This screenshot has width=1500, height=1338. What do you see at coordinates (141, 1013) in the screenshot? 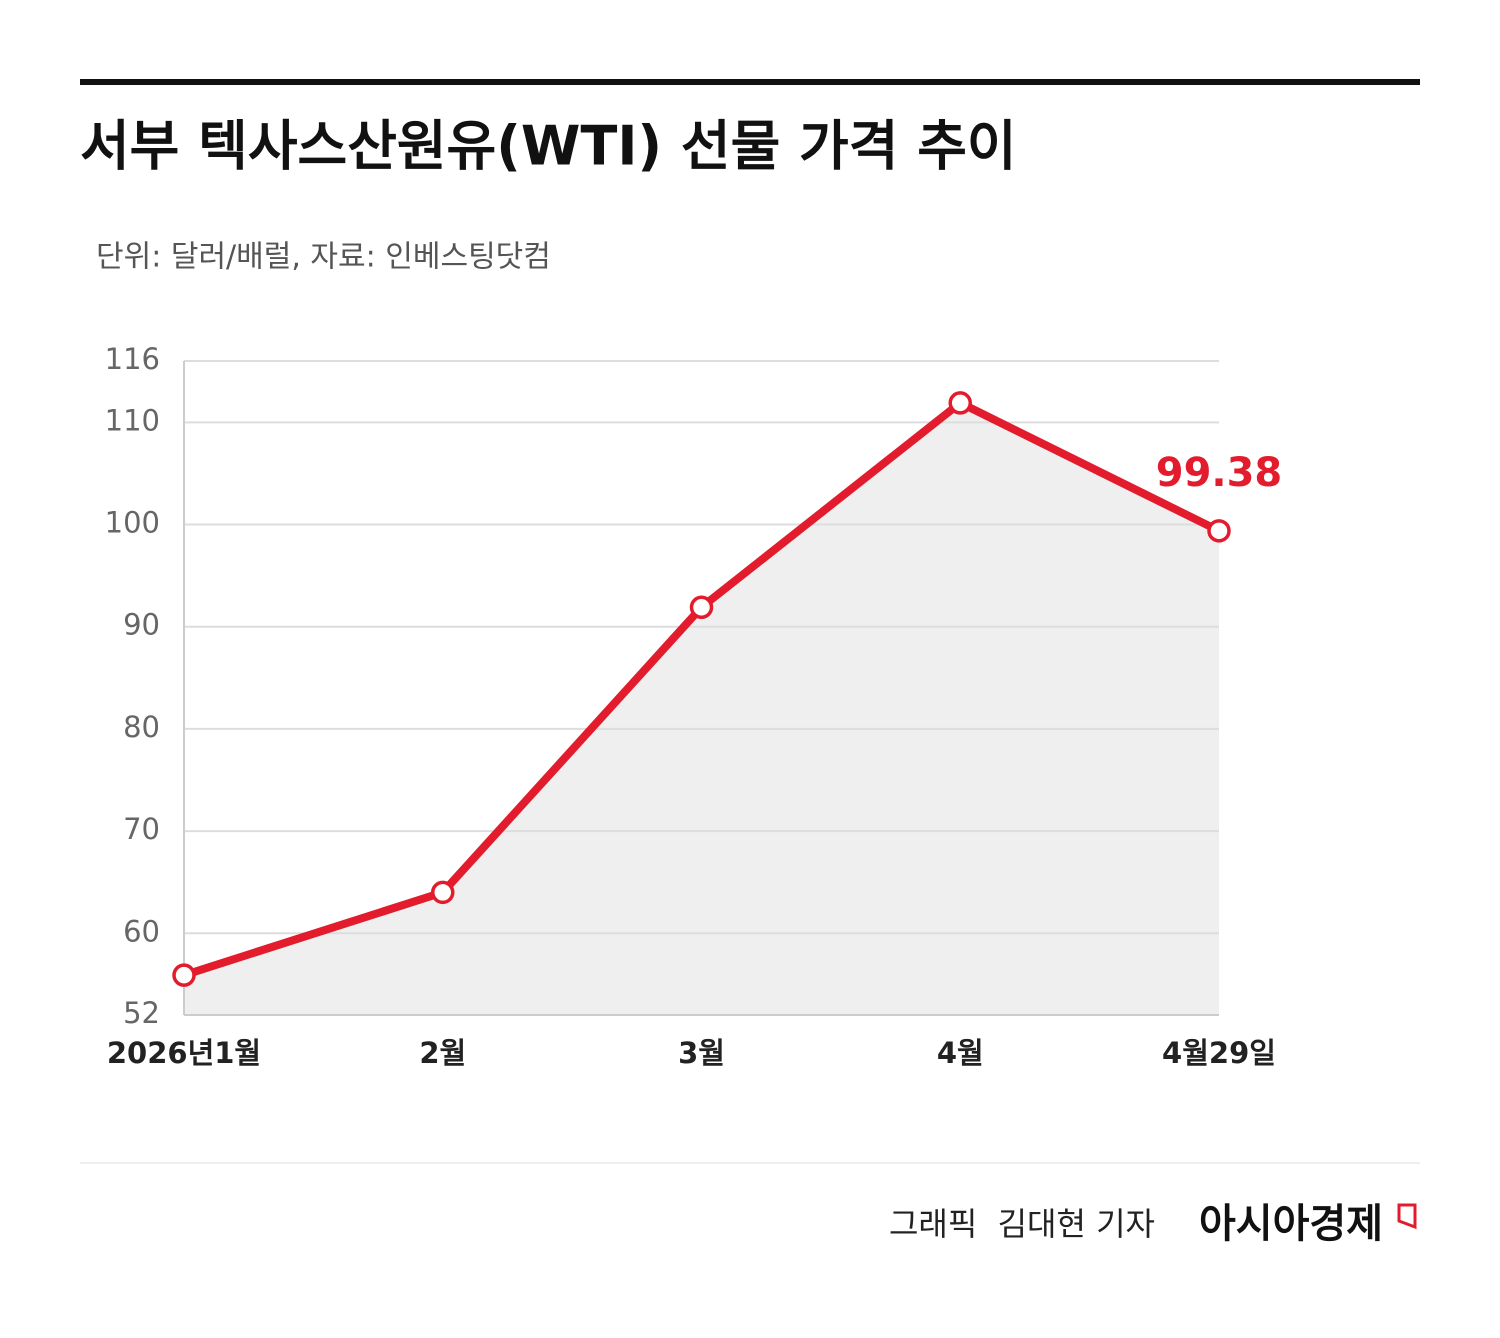
I see `y-tick-label: 52` at bounding box center [141, 1013].